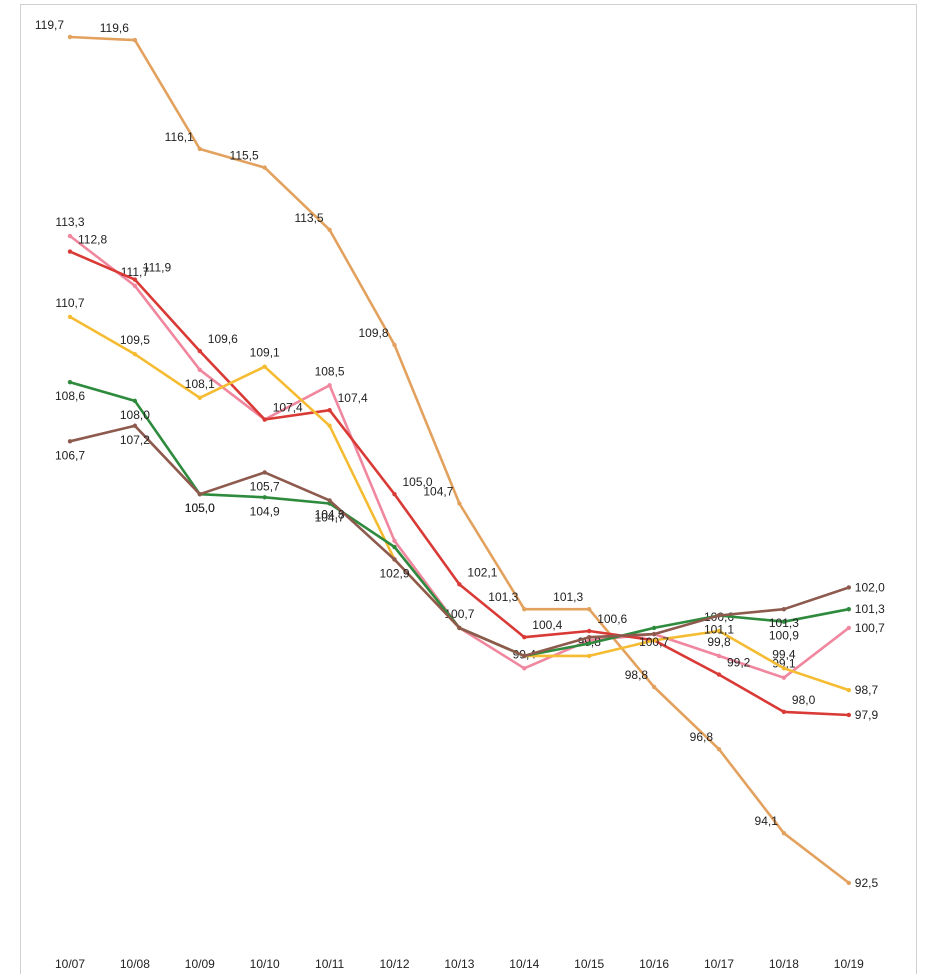 The height and width of the screenshot is (980, 925). Describe the element at coordinates (739, 663) in the screenshot. I see `data-label: 99,2` at that location.